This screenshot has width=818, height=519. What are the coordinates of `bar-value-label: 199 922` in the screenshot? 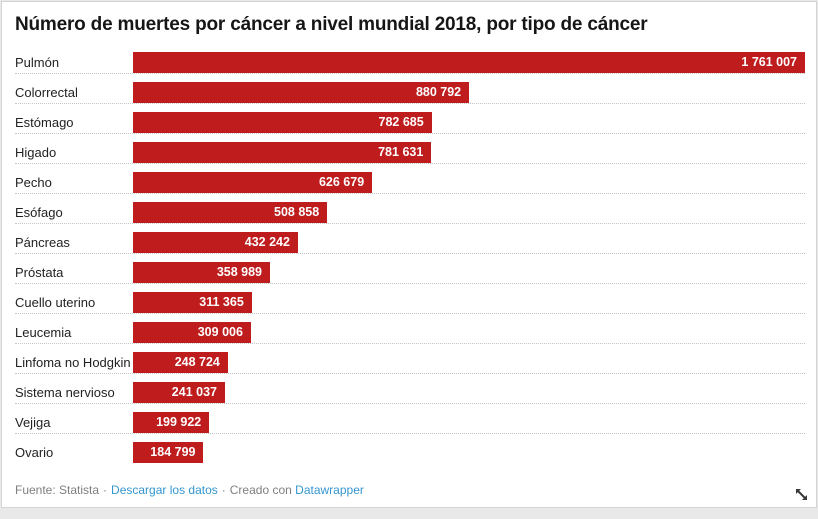 It's located at (179, 422).